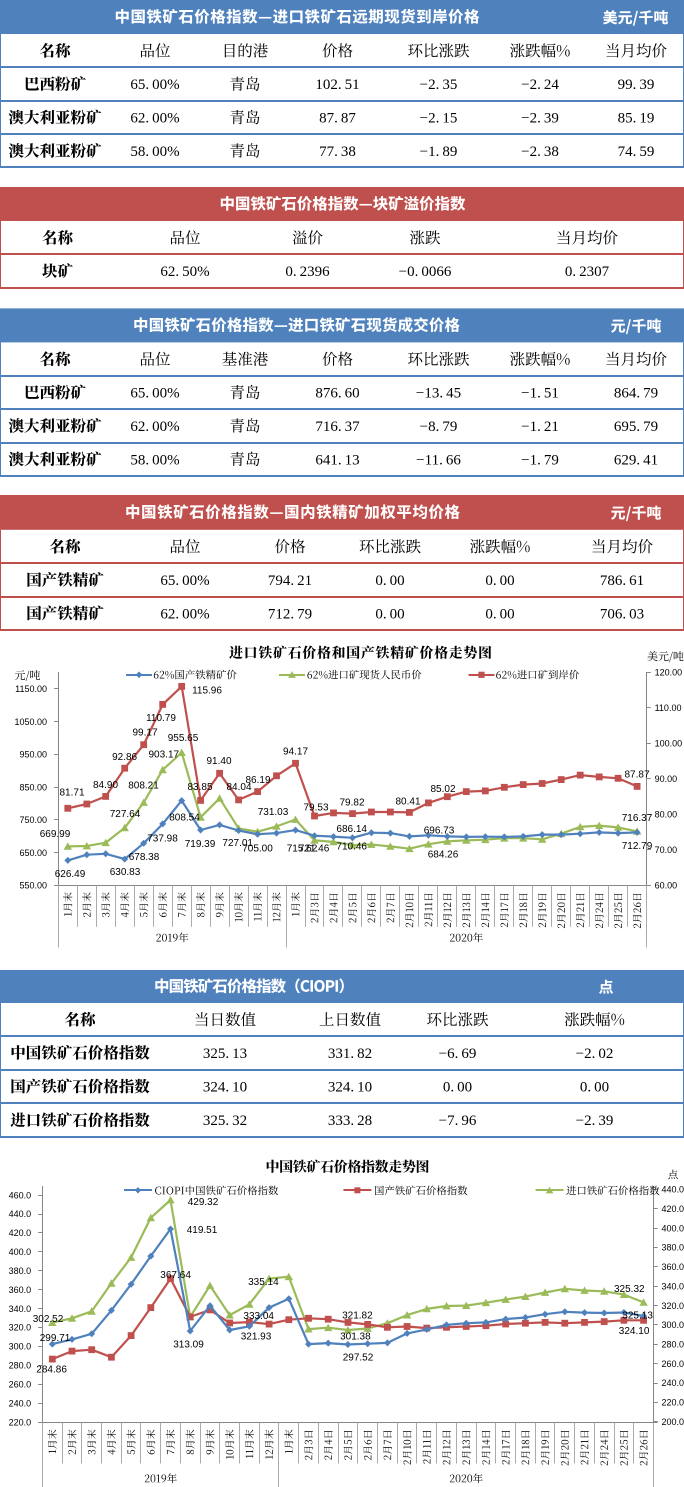  What do you see at coordinates (673, 1422) in the screenshot?
I see `svg-text: 200.0` at bounding box center [673, 1422].